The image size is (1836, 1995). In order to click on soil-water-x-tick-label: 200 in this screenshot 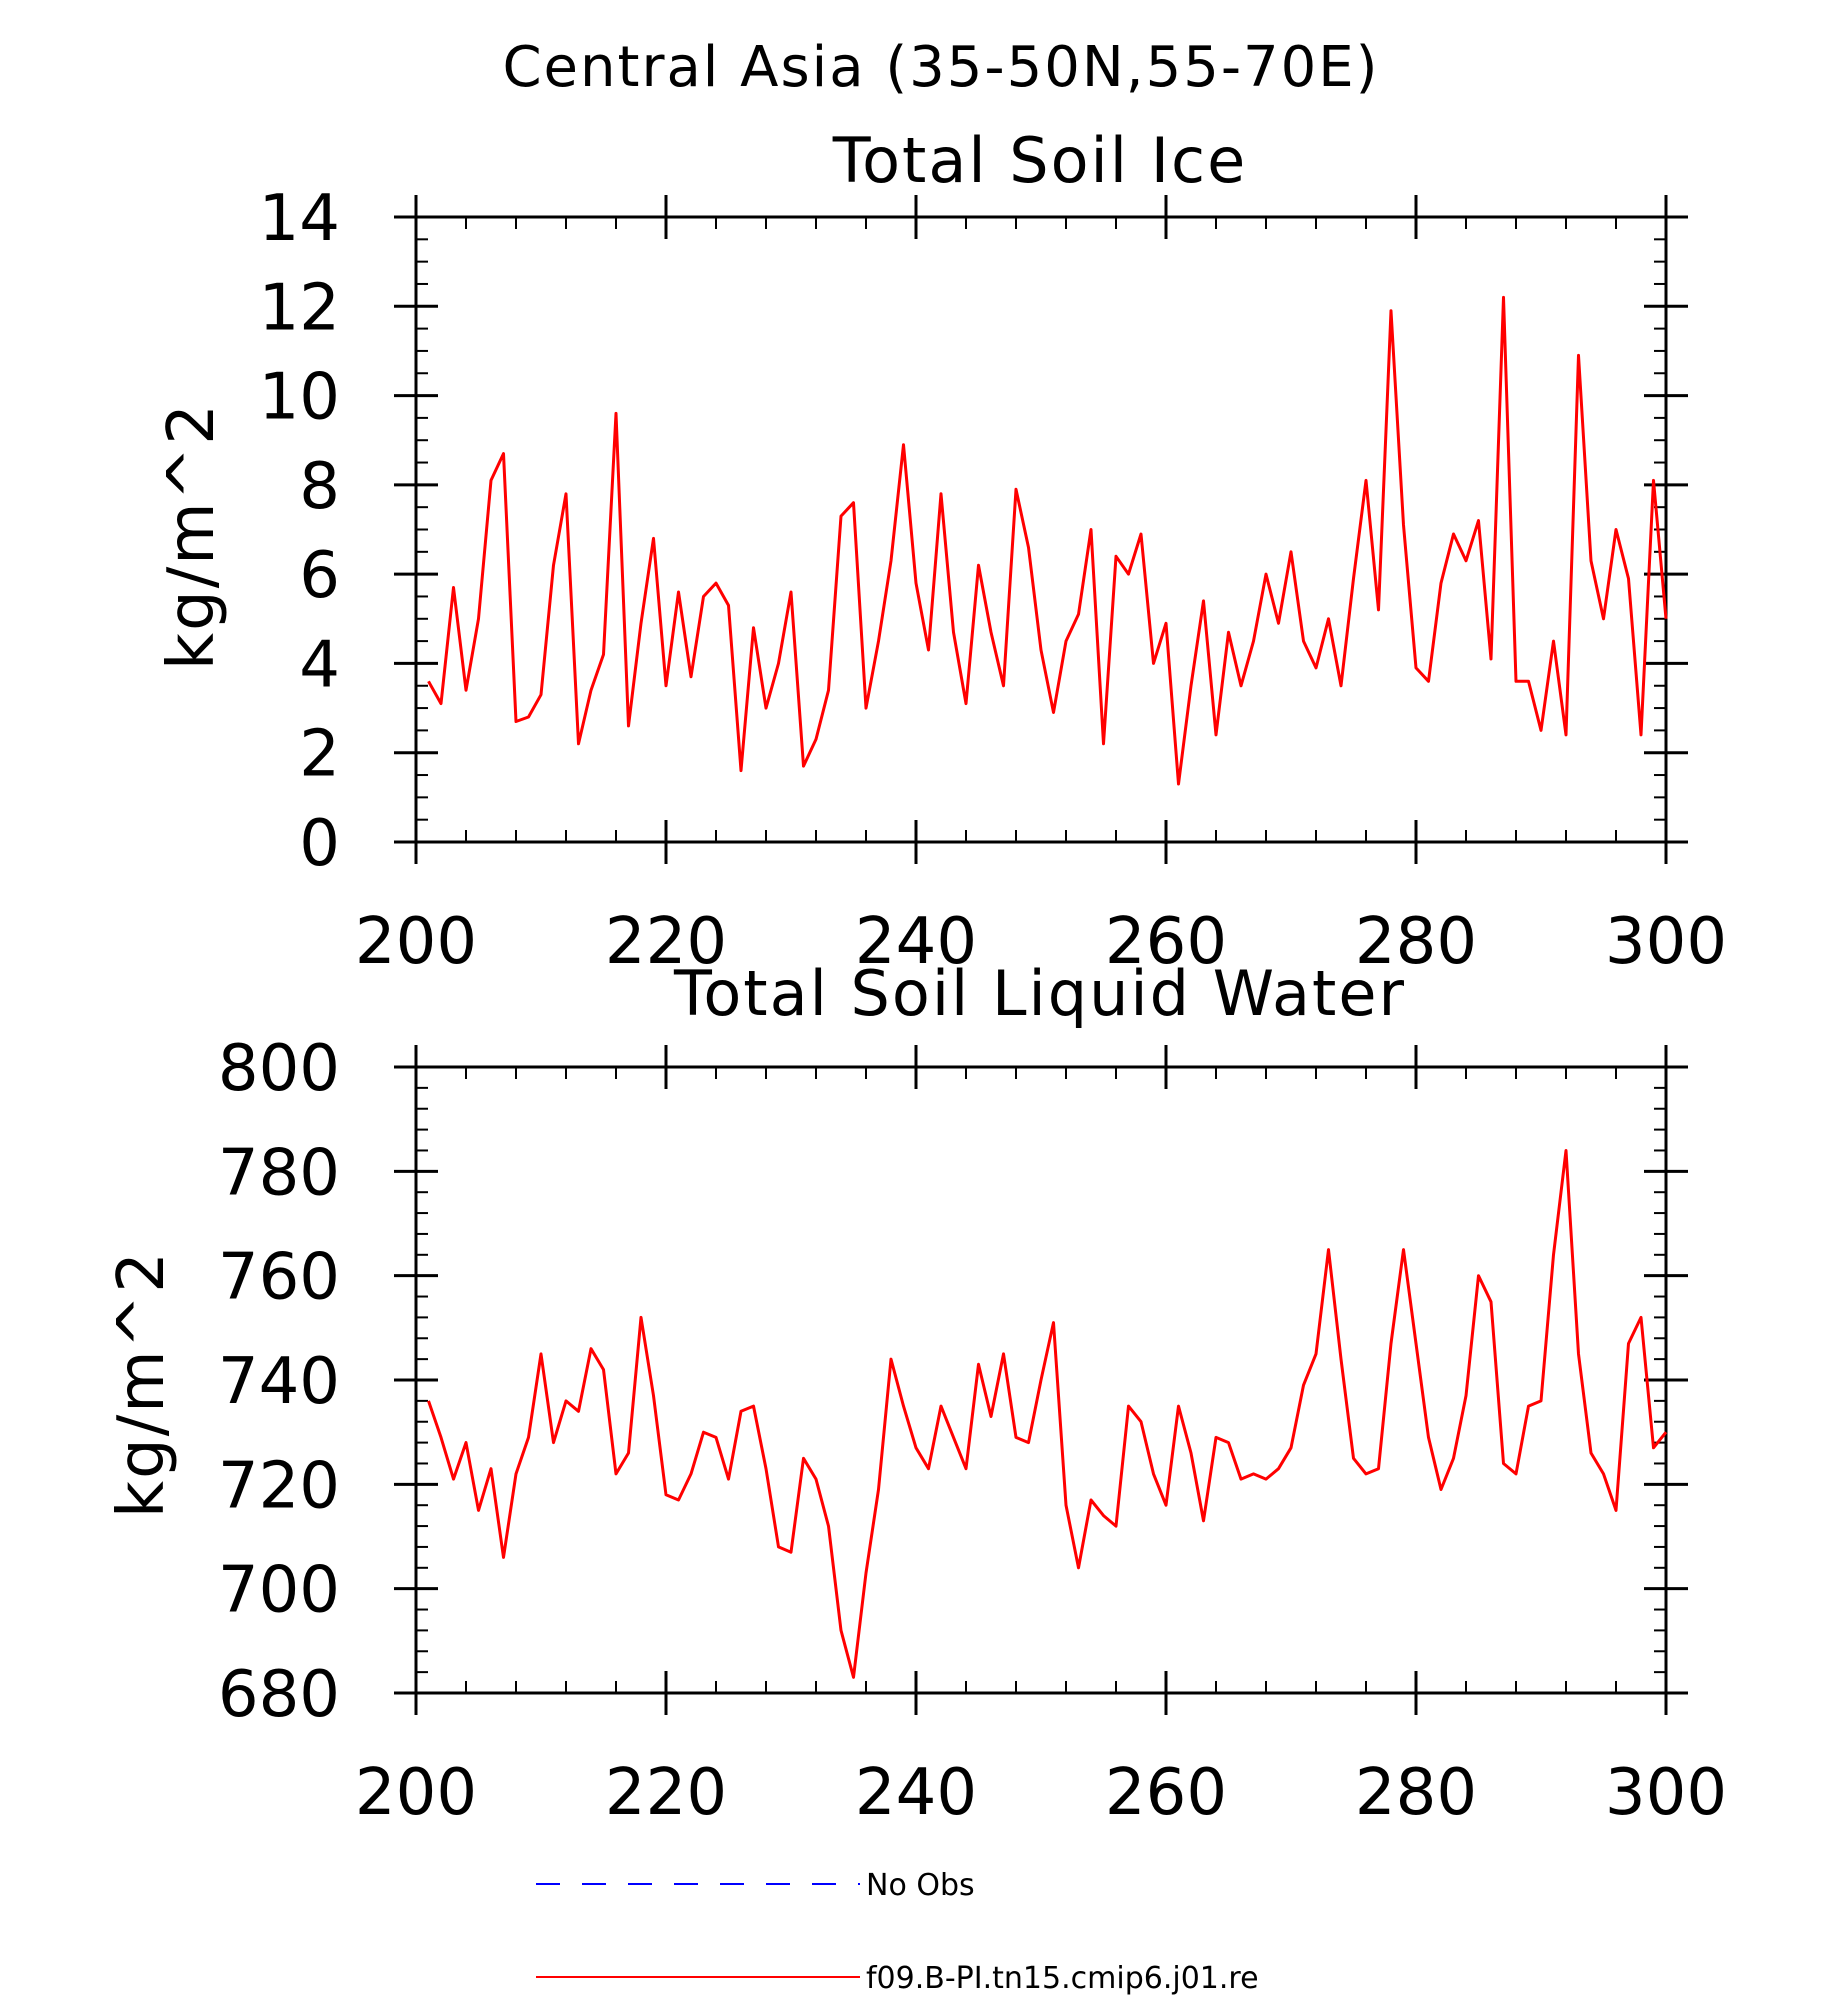, I will do `click(416, 1793)`.